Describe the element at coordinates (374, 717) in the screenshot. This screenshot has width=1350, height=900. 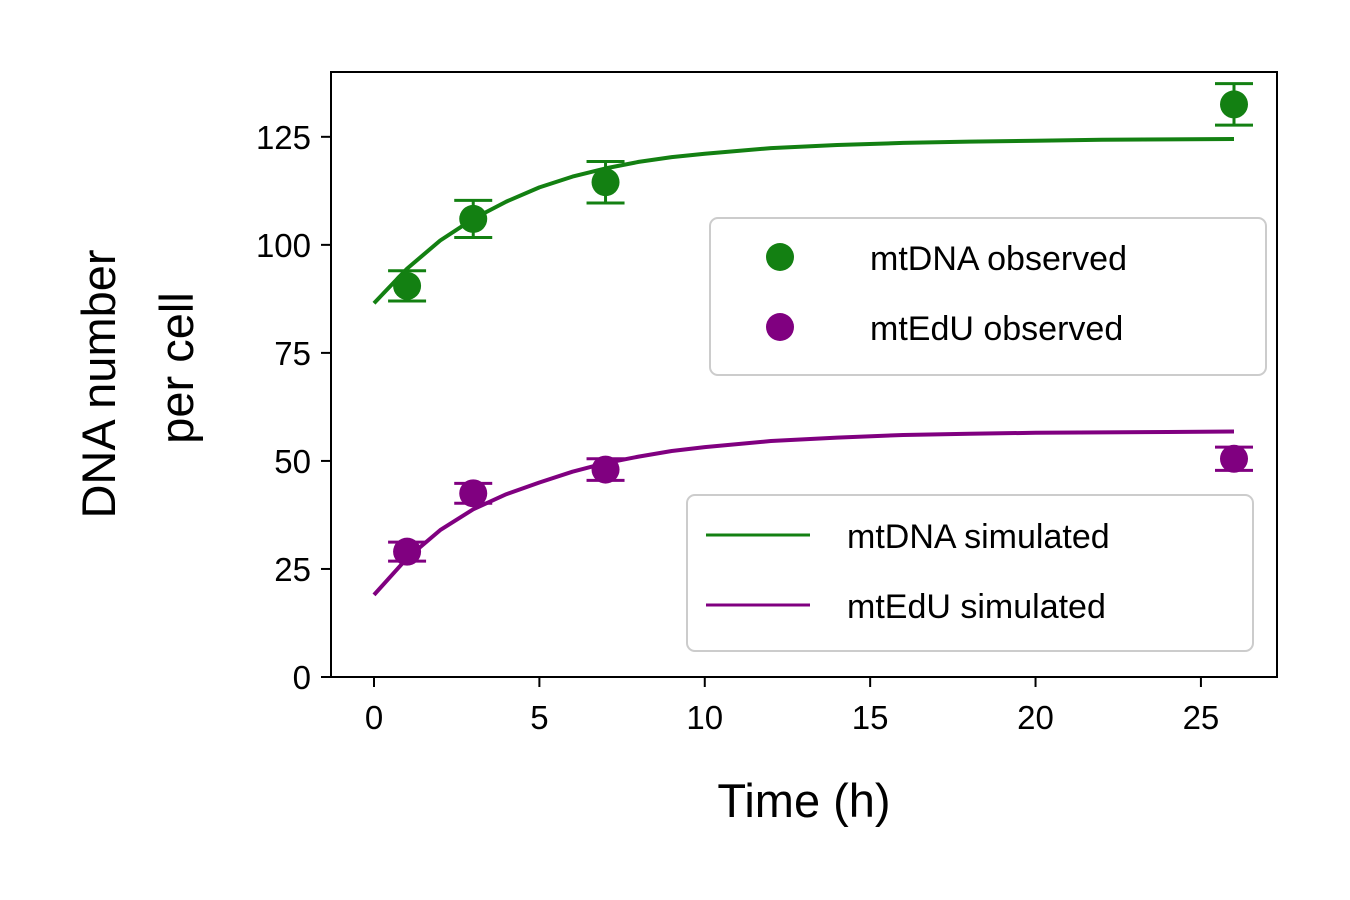
I see `x-tick-label-0: 0` at that location.